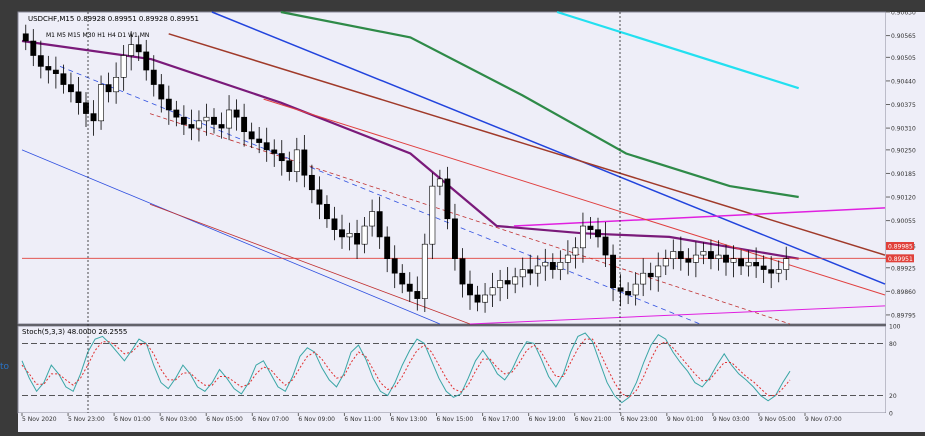  I want to click on price-tick-label: 0.90310, so click(903, 129).